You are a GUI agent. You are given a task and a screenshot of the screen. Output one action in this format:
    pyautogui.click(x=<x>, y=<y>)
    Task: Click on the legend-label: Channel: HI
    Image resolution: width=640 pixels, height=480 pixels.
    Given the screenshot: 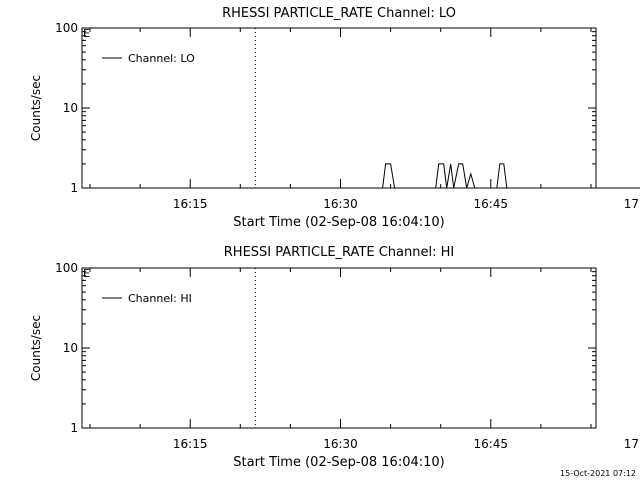 What is the action you would take?
    pyautogui.click(x=160, y=298)
    